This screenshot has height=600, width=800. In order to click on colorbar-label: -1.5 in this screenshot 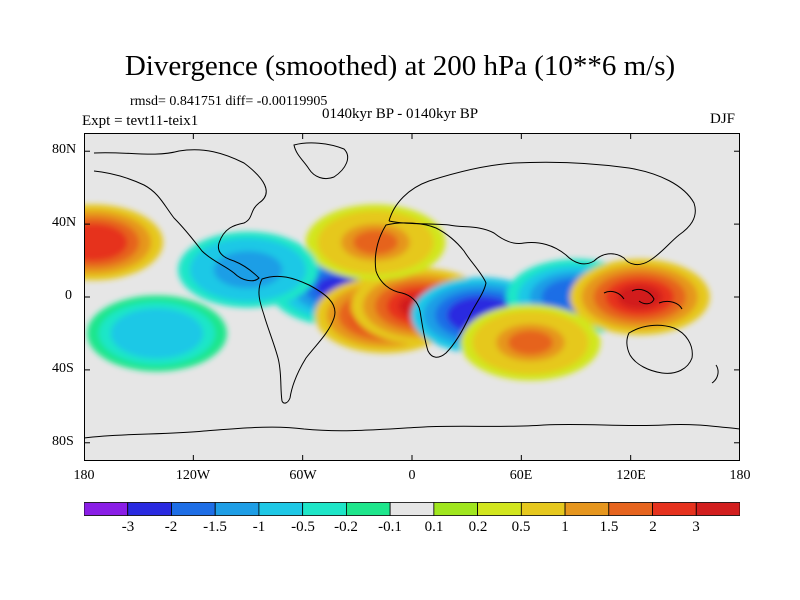, I will do `click(215, 527)`.